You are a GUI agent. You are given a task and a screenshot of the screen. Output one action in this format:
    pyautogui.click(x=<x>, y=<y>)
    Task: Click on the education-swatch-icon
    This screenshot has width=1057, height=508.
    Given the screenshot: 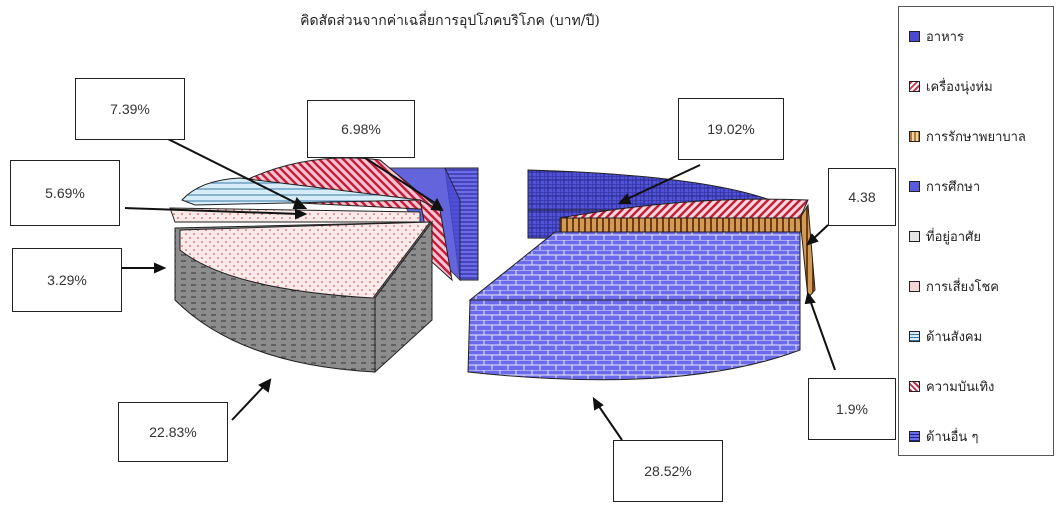 What is the action you would take?
    pyautogui.click(x=914, y=186)
    